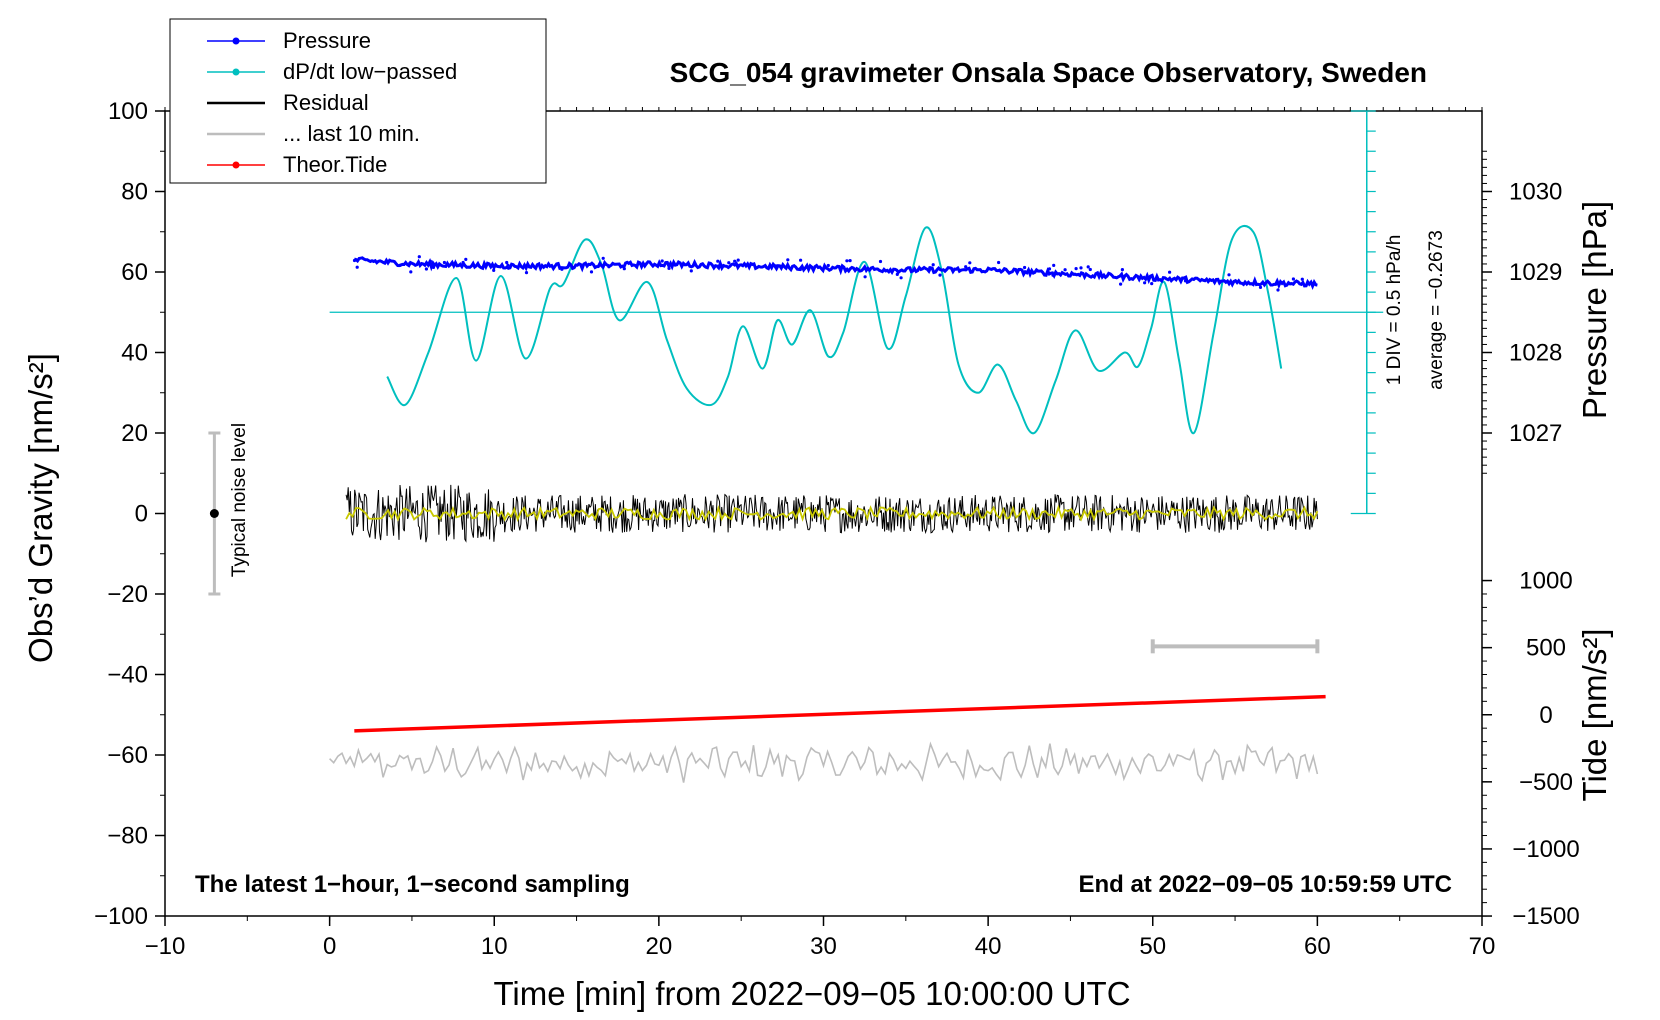  What do you see at coordinates (1545, 581) in the screenshot?
I see `tide-tick-label: 1000` at bounding box center [1545, 581].